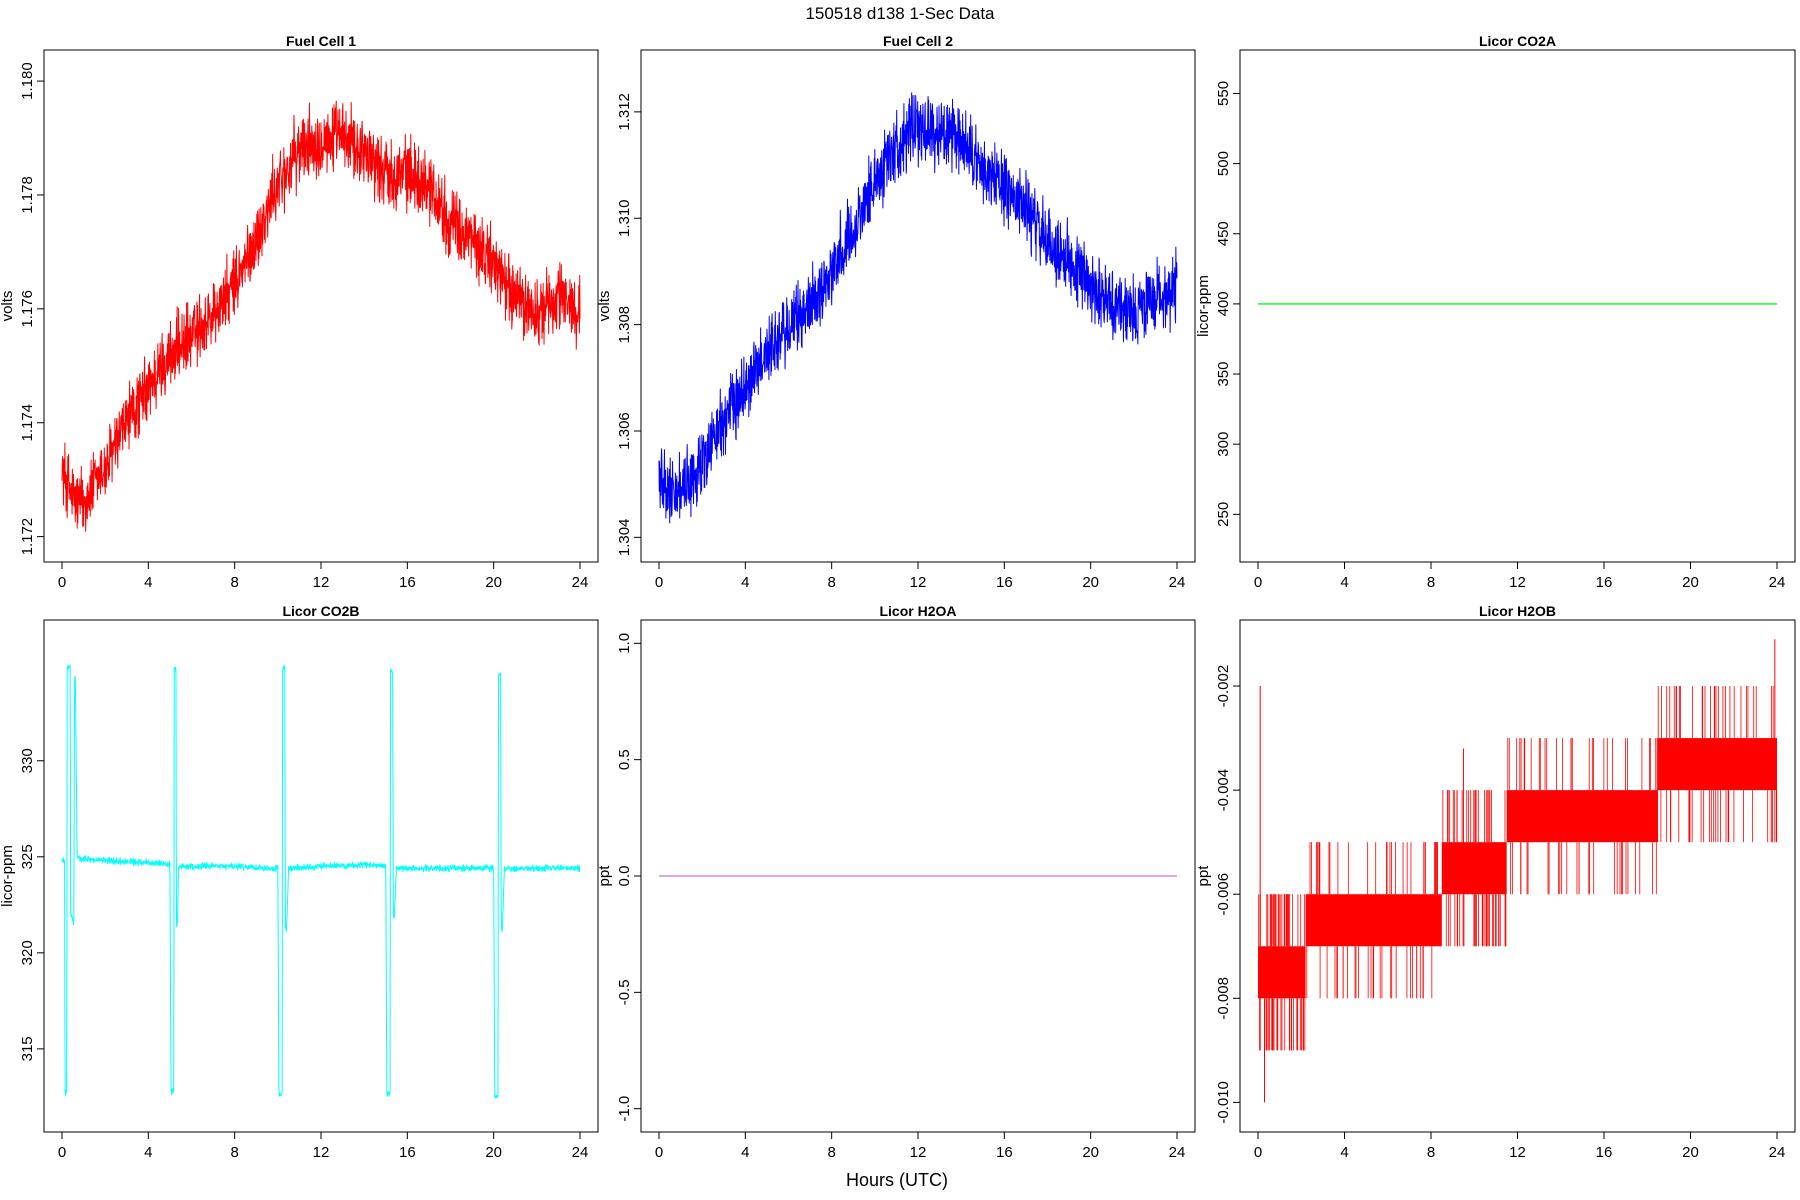  I want to click on y-tick-label: 1.180, so click(27, 81).